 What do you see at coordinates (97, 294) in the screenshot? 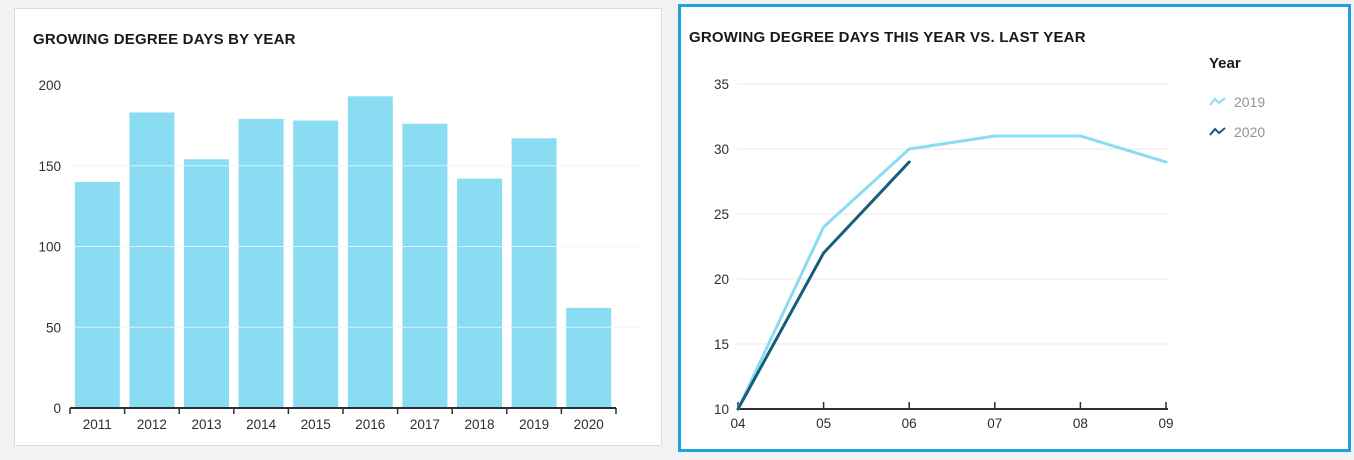
I see `bar-2011` at bounding box center [97, 294].